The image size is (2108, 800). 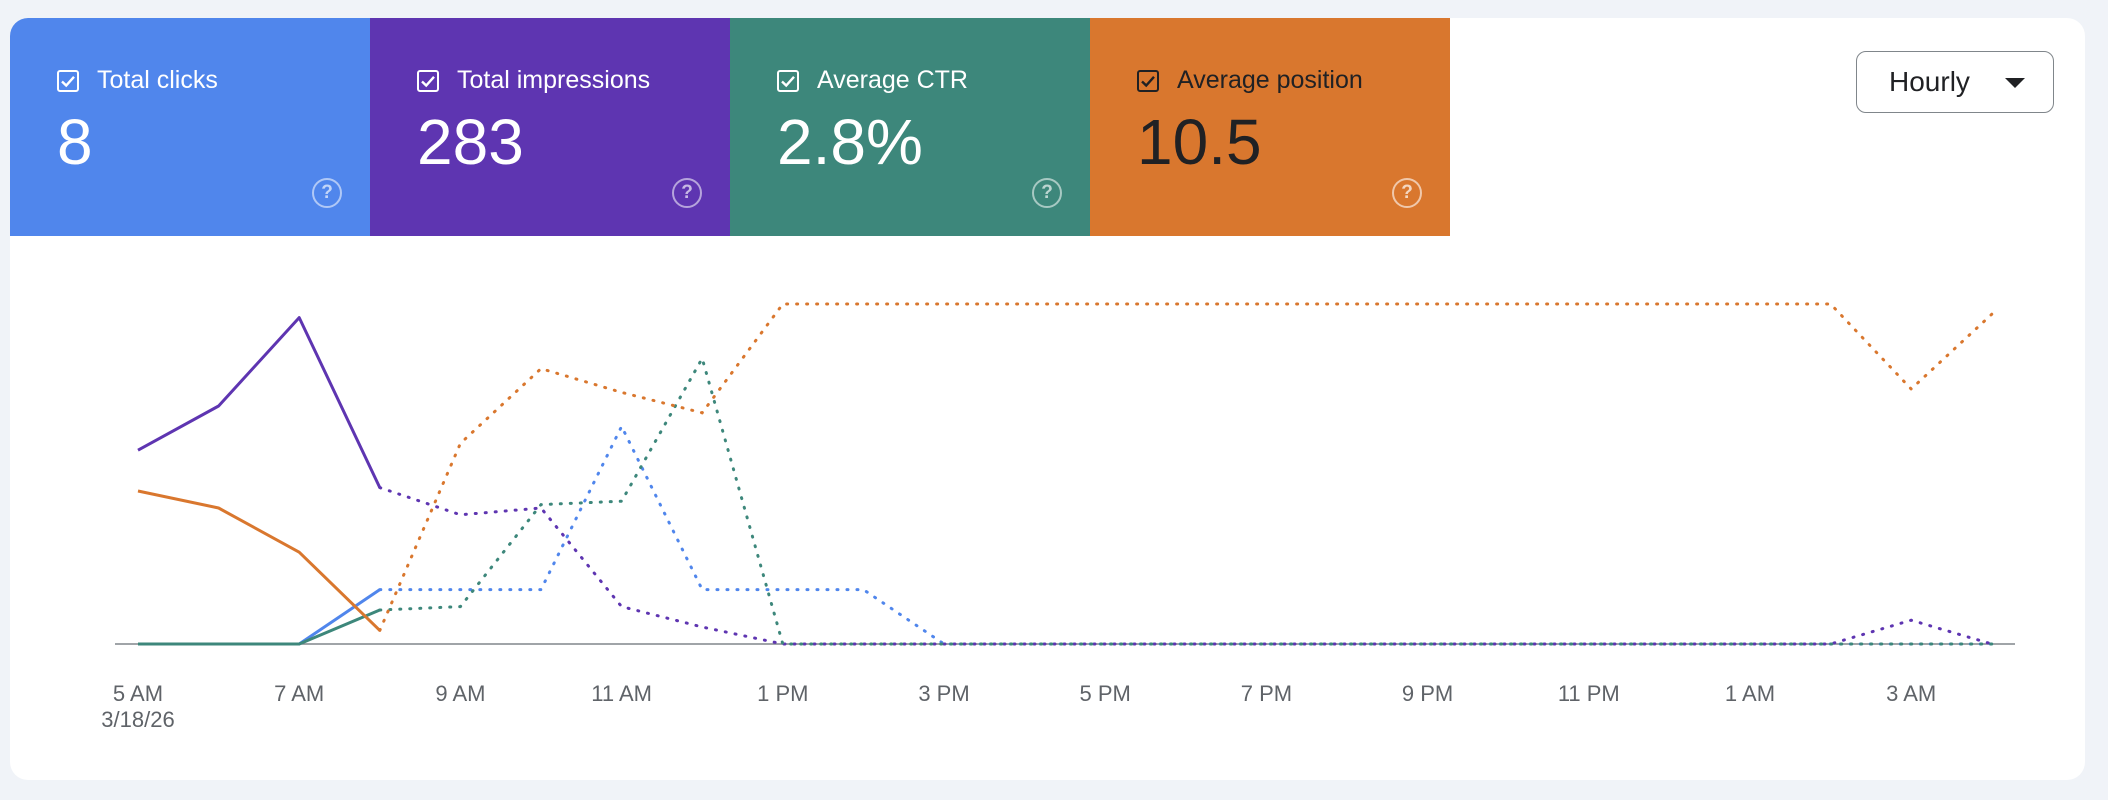 I want to click on x-tick-label: 5 PM, so click(x=1105, y=693).